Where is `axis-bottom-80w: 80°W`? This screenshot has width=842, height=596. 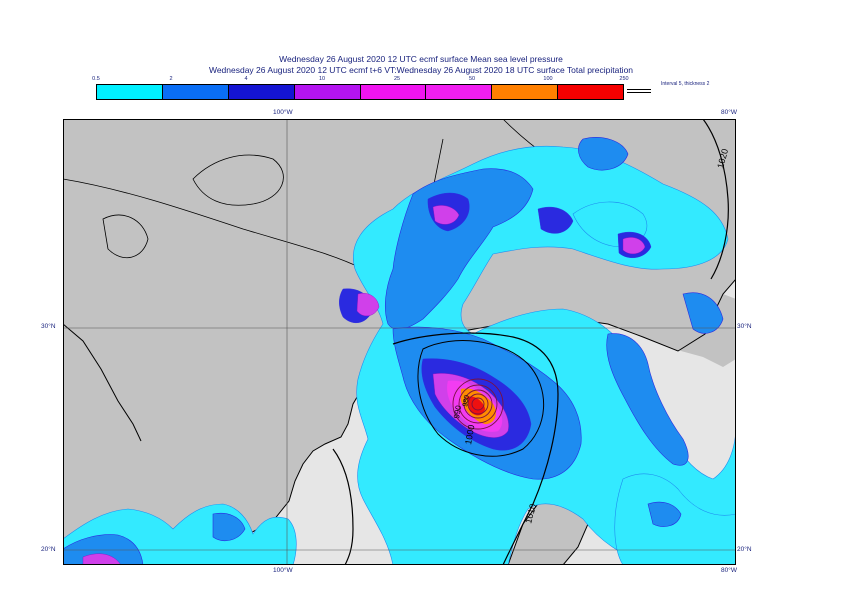
axis-bottom-80w: 80°W is located at coordinates (729, 570).